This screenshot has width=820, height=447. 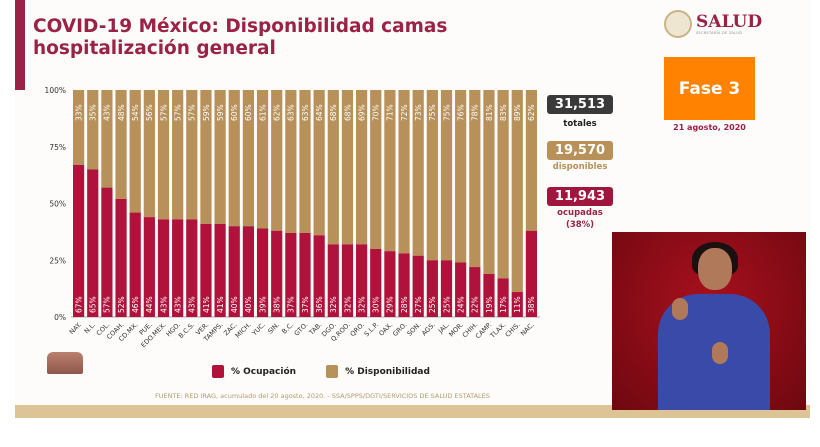 I want to click on available-label: disponibles, so click(x=580, y=167).